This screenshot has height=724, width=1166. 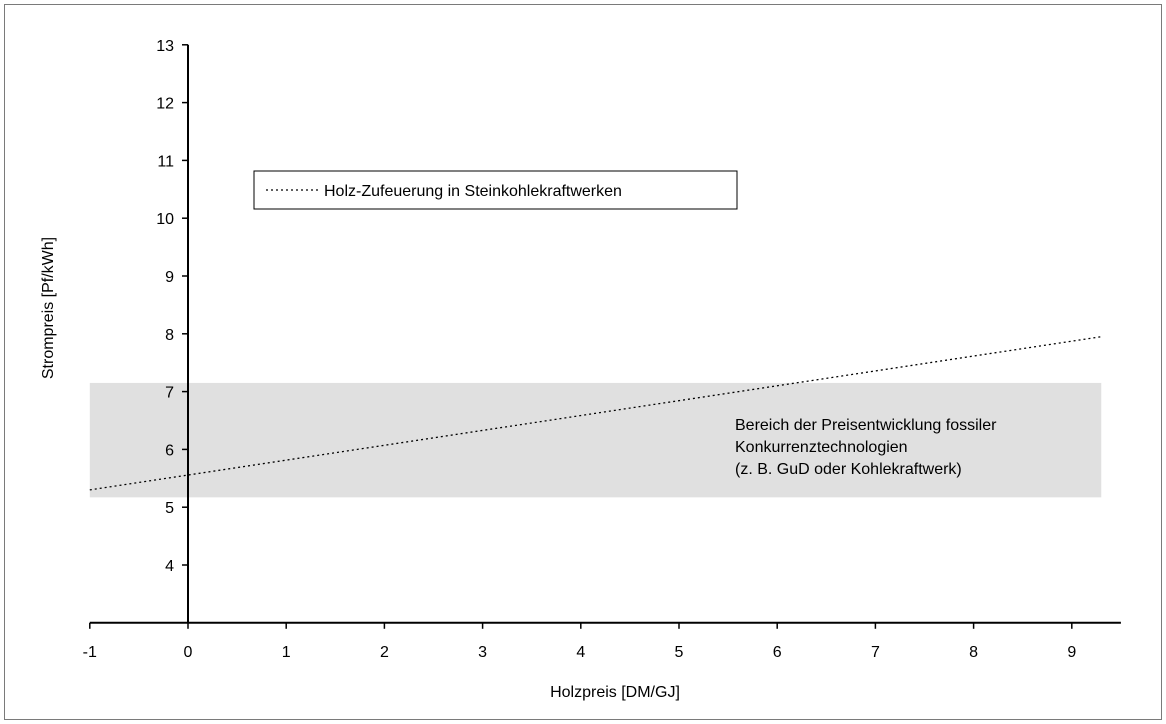 What do you see at coordinates (286, 652) in the screenshot?
I see `x-tick-label: 1` at bounding box center [286, 652].